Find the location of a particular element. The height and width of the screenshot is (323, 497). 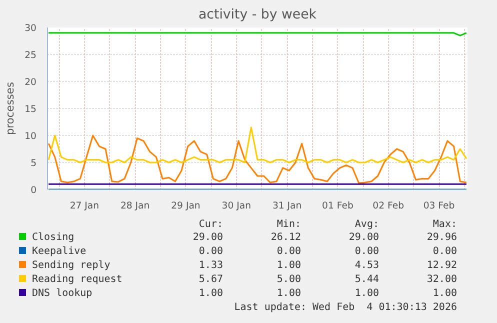

y-tick-label: 15 is located at coordinates (30, 109).